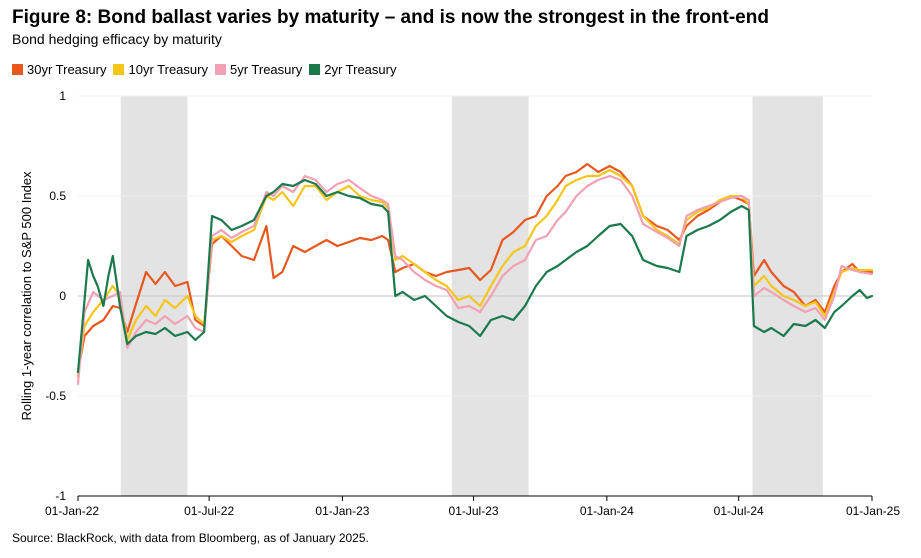  What do you see at coordinates (607, 511) in the screenshot?
I see `x-tick-label-4: 01-Jan-24` at bounding box center [607, 511].